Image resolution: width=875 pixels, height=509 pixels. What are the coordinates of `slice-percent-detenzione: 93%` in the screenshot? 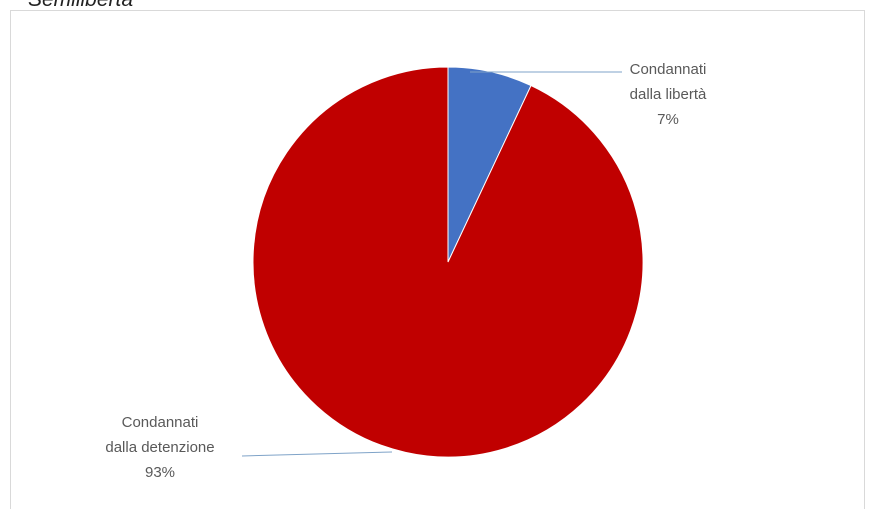 It's located at (160, 472).